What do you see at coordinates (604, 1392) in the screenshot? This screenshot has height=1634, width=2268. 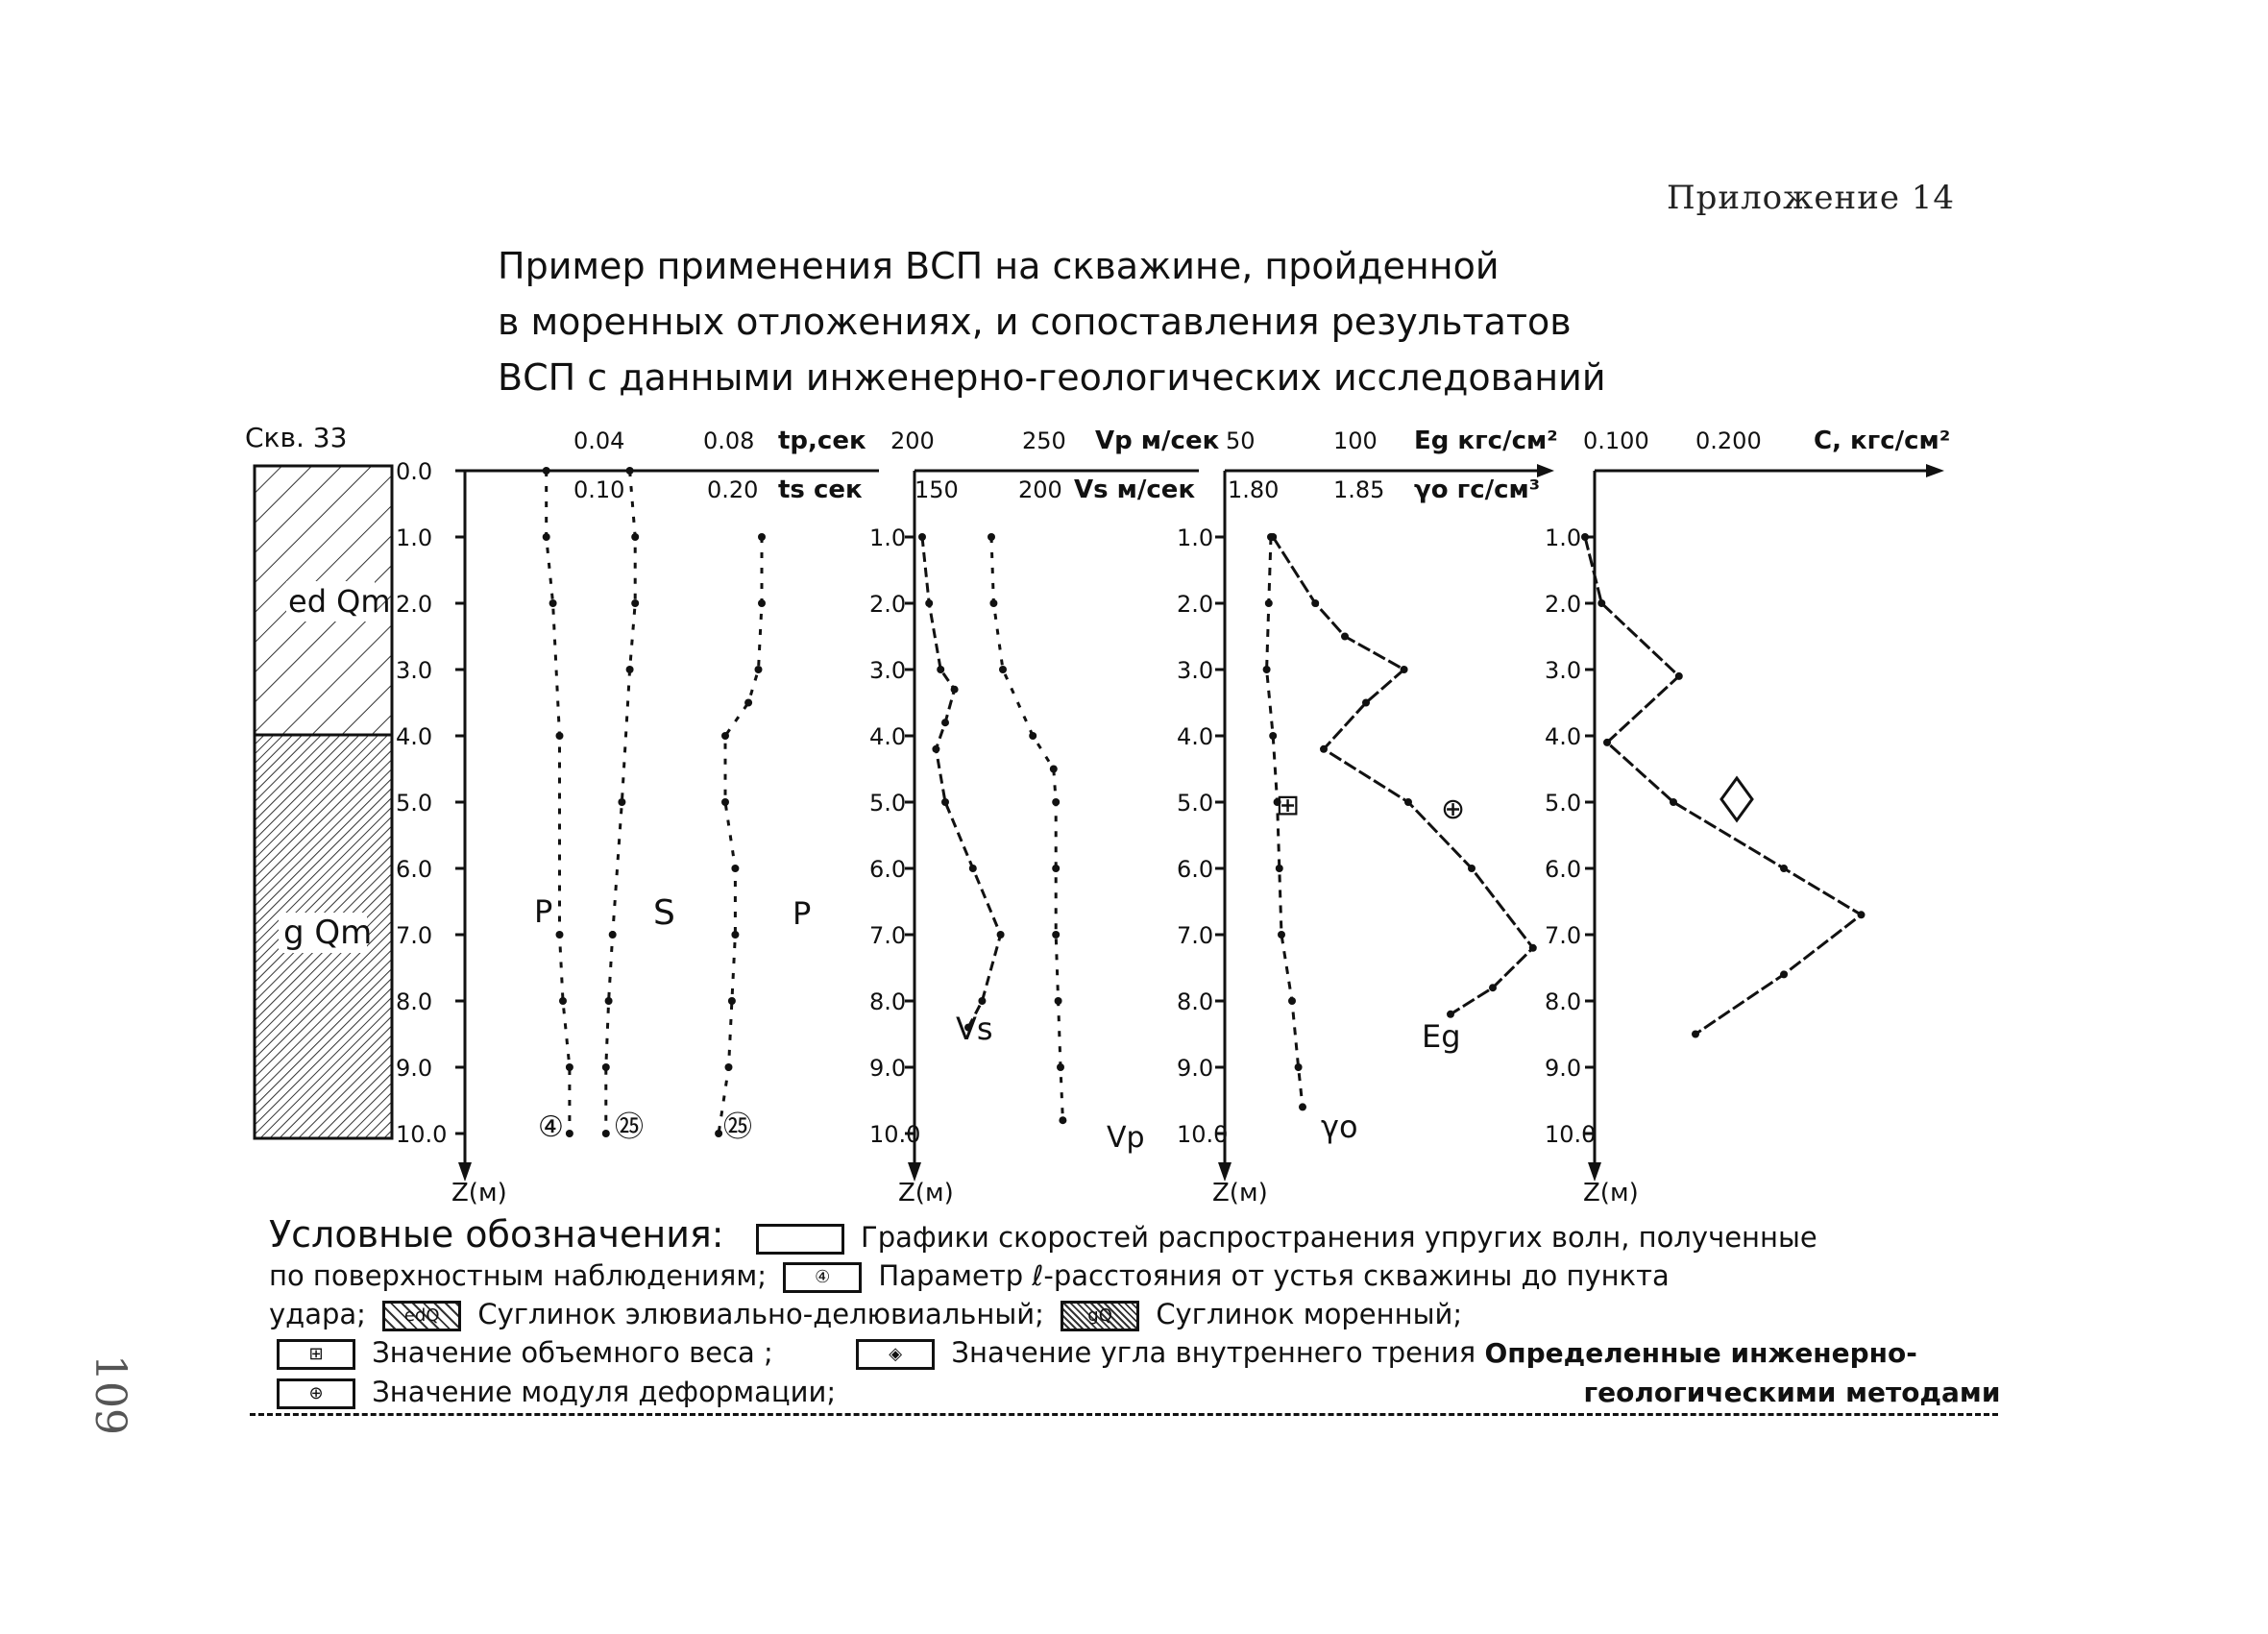 I see `legend-item-6: Значение модуля деформации;` at bounding box center [604, 1392].